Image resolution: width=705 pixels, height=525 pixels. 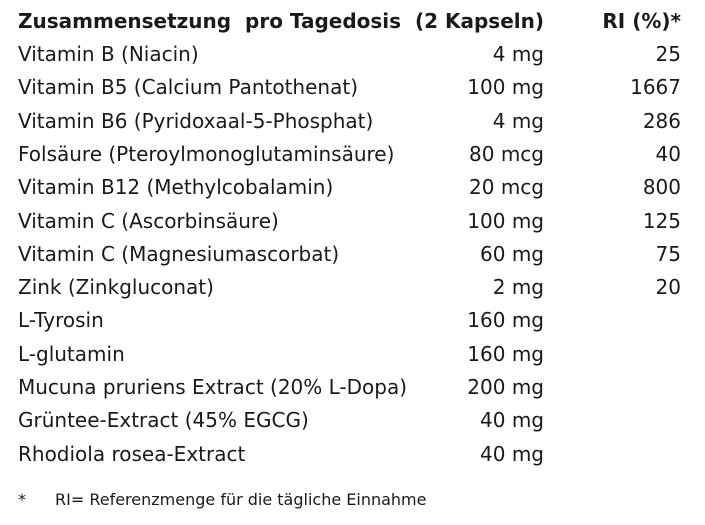 I want to click on amount: 200 mg, so click(x=505, y=387).